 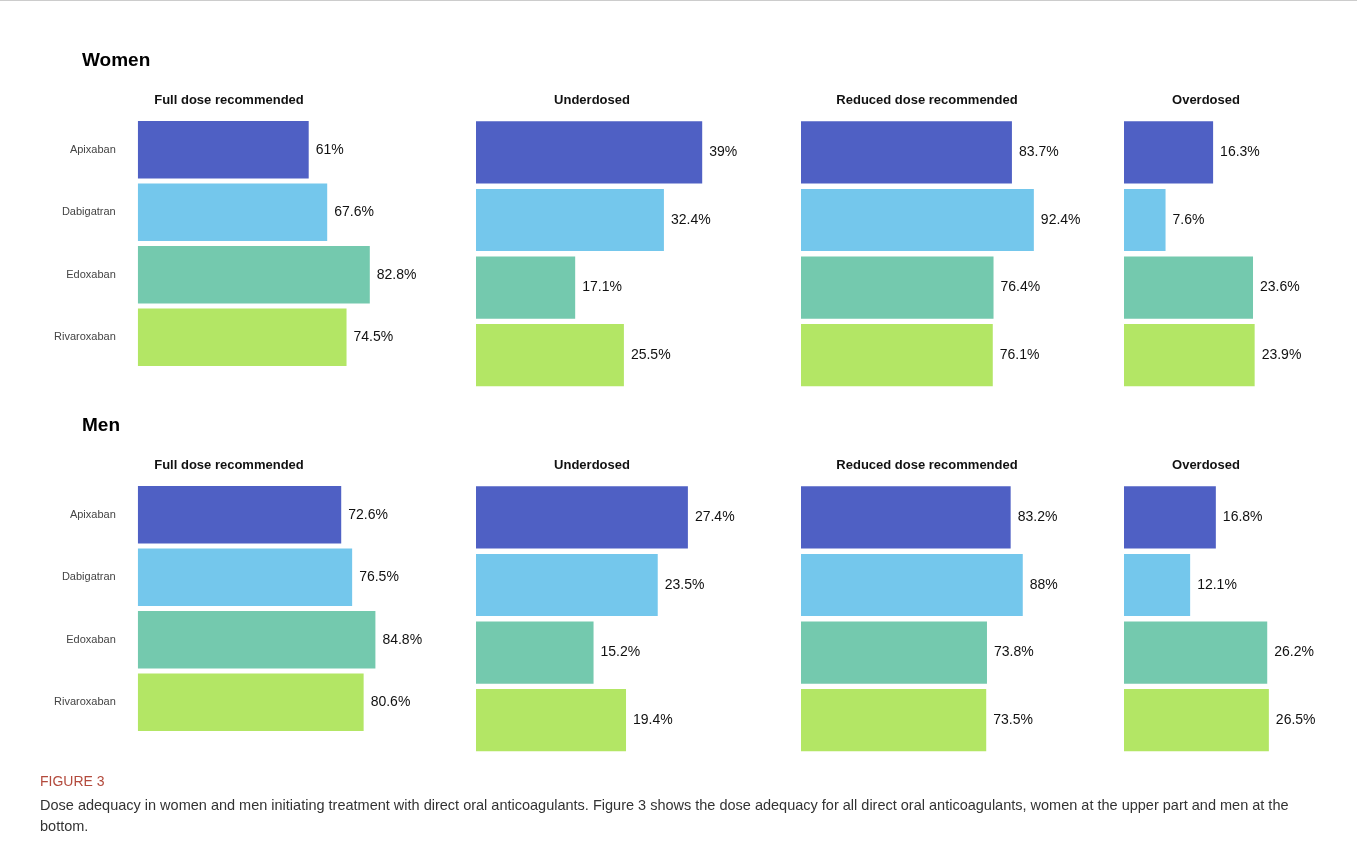 What do you see at coordinates (396, 273) in the screenshot?
I see `data-label: 82.8%` at bounding box center [396, 273].